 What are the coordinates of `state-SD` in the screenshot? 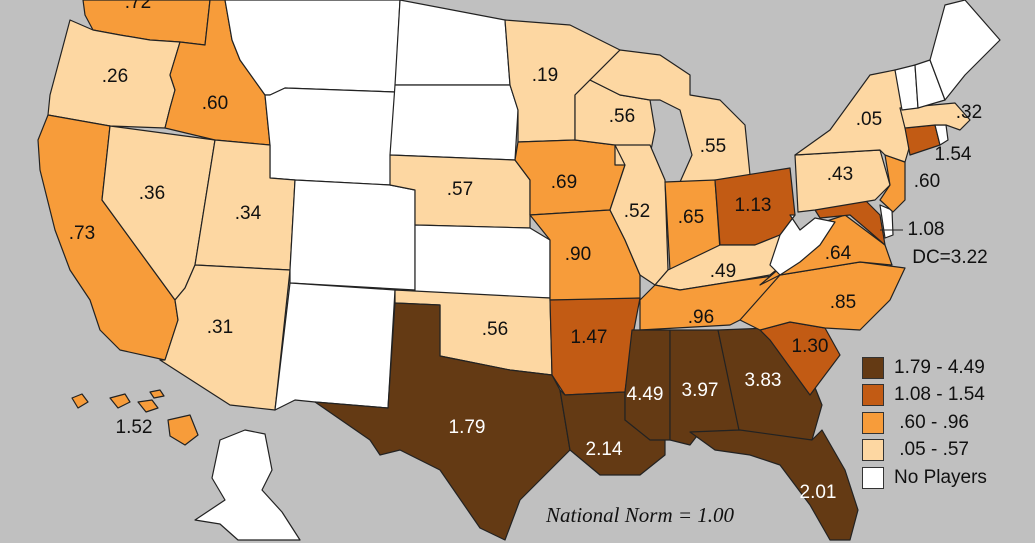 It's located at (454, 122).